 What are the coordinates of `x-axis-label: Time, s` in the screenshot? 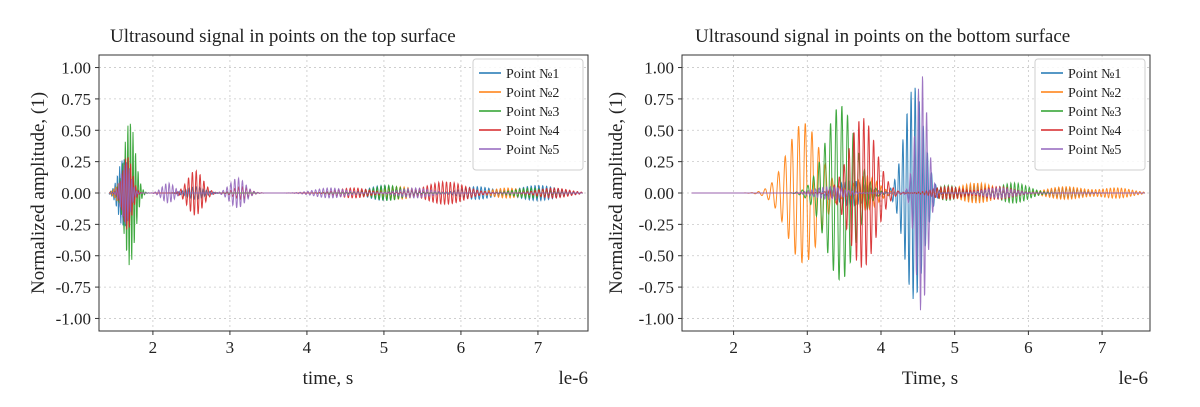 It's located at (930, 378).